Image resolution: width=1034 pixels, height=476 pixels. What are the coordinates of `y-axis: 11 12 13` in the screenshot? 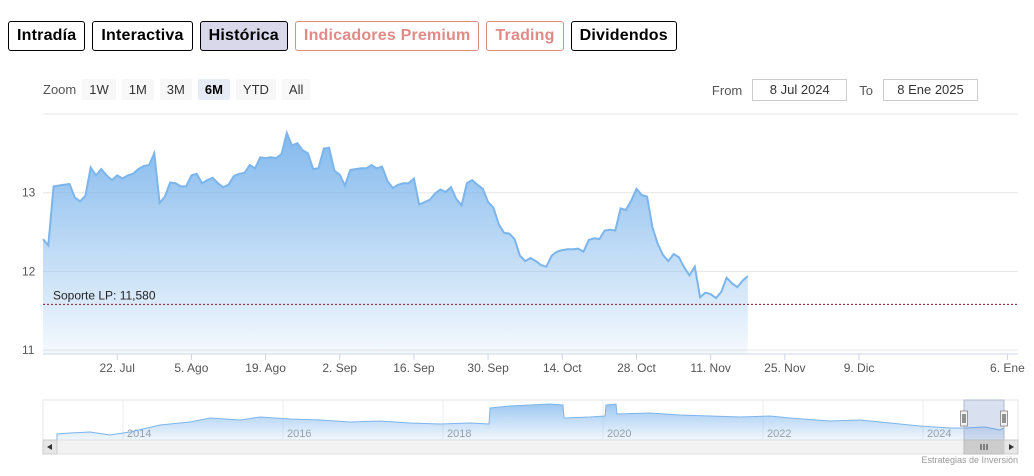 It's located at (29, 271).